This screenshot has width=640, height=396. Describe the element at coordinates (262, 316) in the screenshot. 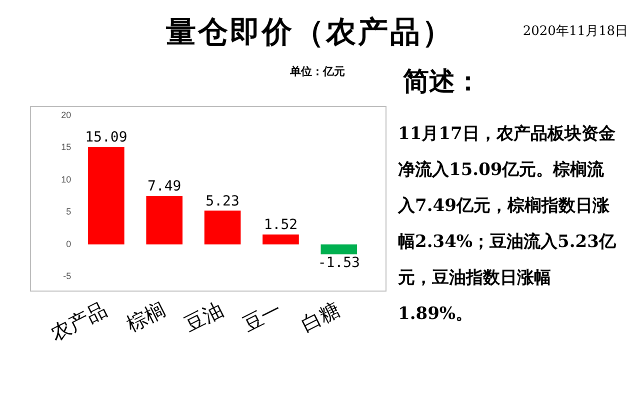

I see `x-tick-label: 豆一` at that location.